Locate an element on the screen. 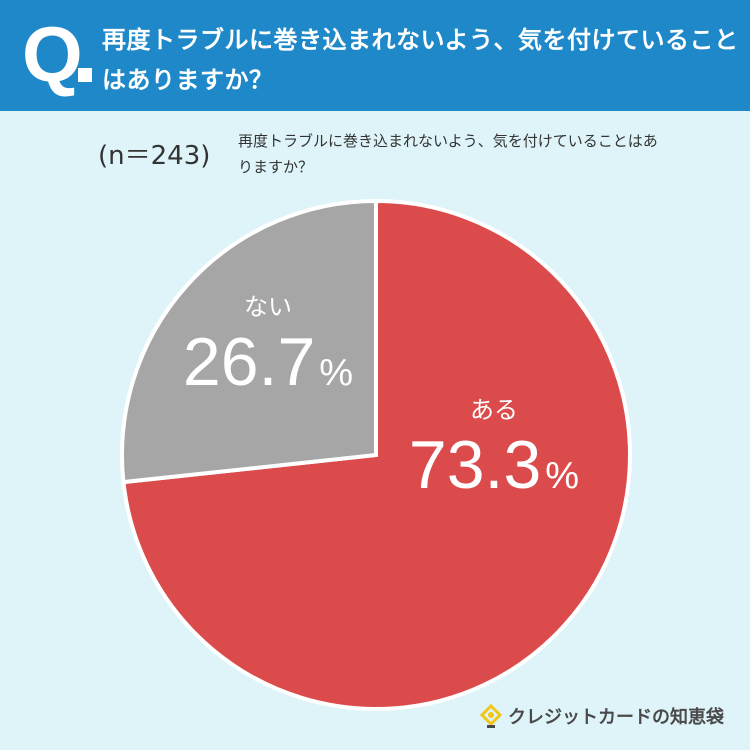 The height and width of the screenshot is (750, 750). q-mark: Q is located at coordinates (52, 54).